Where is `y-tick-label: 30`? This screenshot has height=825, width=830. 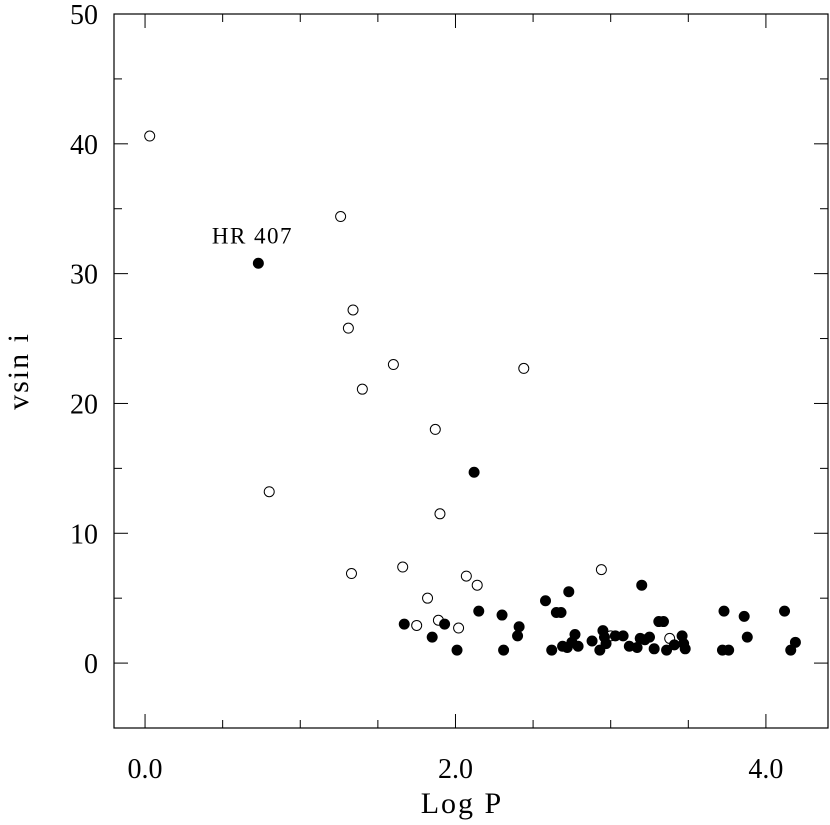 y-tick-label: 30 is located at coordinates (84, 275).